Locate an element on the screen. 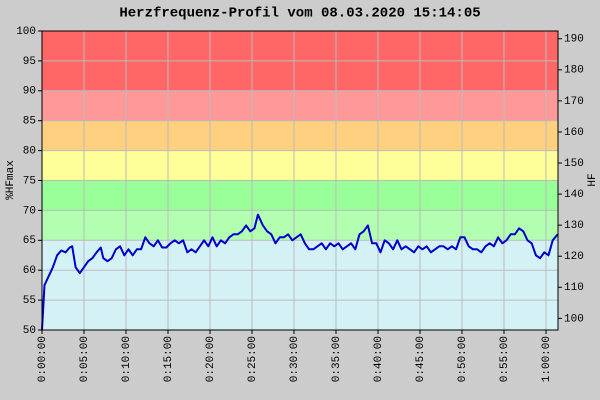 This screenshot has height=400, width=600. y-tick-label: 85 is located at coordinates (29, 122).